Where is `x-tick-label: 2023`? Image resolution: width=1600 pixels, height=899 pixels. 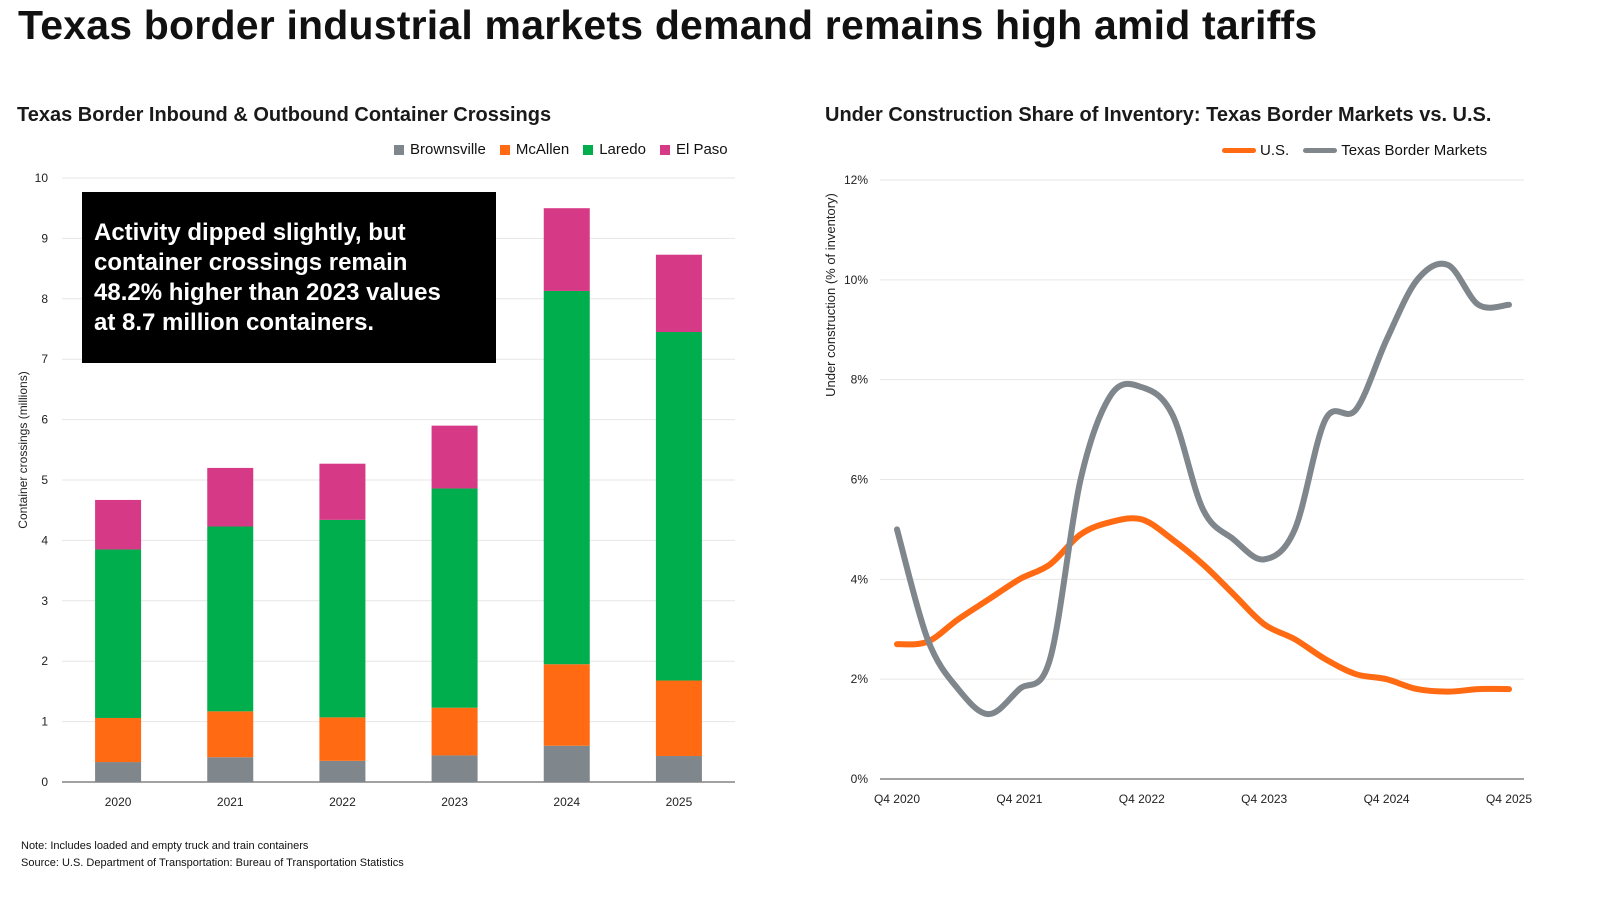
x-tick-label: 2023 is located at coordinates (454, 802).